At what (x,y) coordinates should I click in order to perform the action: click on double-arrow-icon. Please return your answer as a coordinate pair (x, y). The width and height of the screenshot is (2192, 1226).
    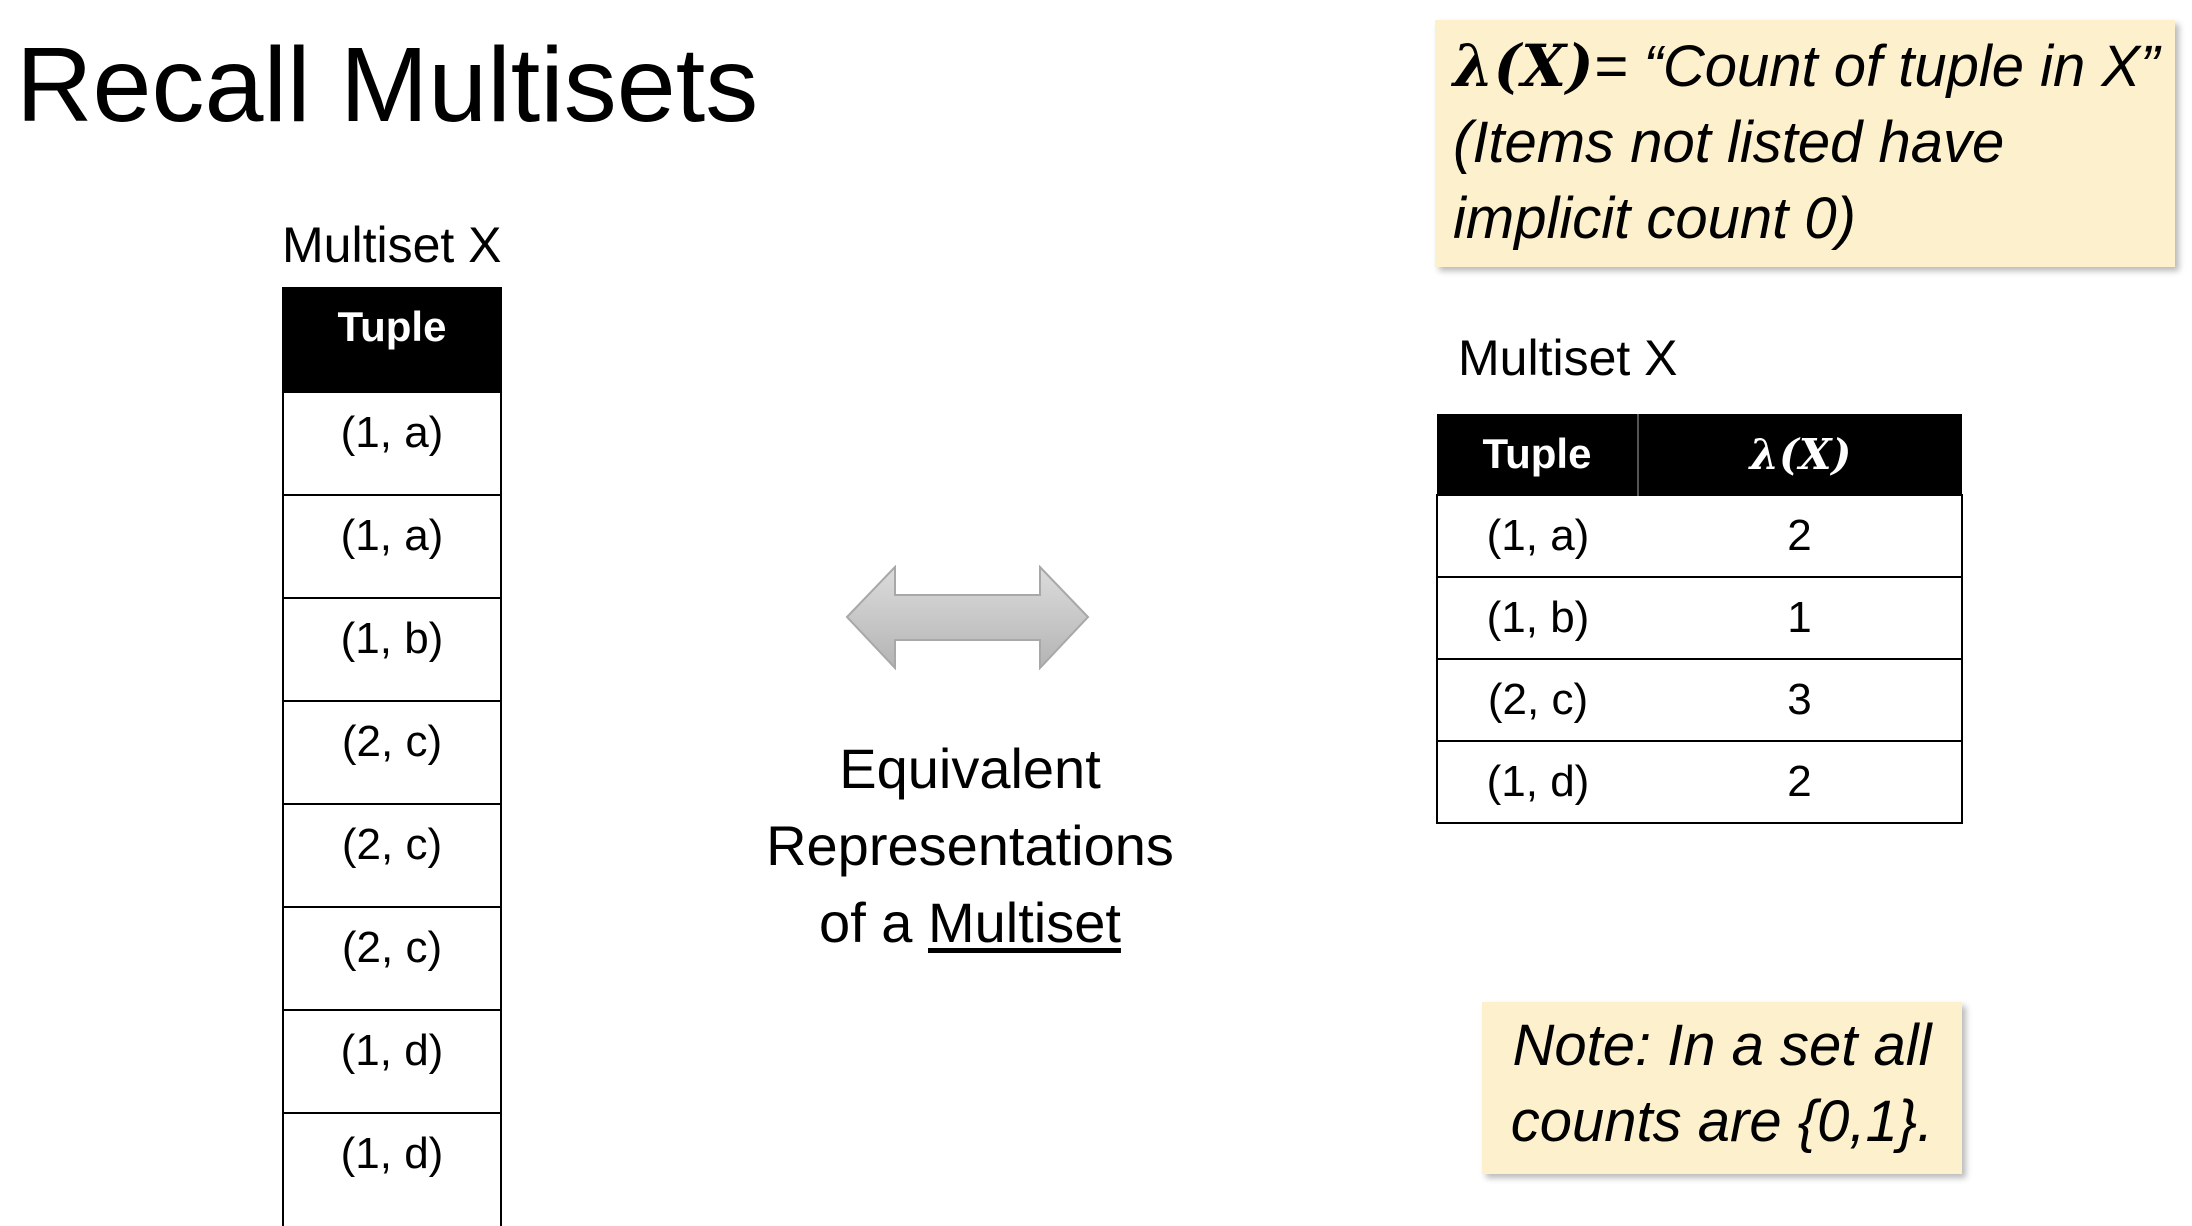
    Looking at the image, I should click on (967, 617).